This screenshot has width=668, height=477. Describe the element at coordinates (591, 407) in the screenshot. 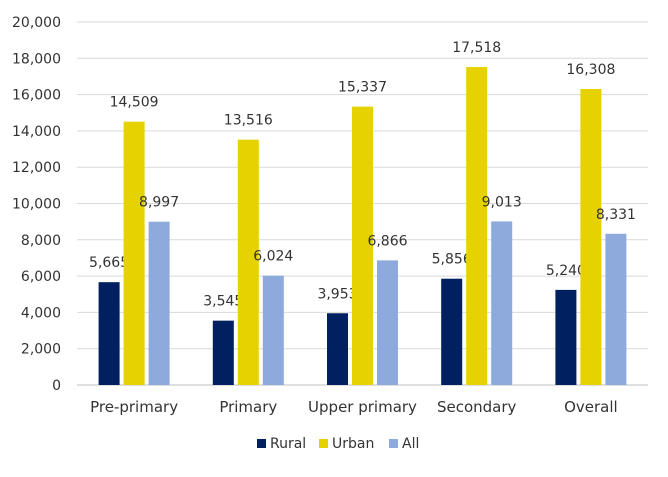

I see `x-category-label: Overall` at that location.